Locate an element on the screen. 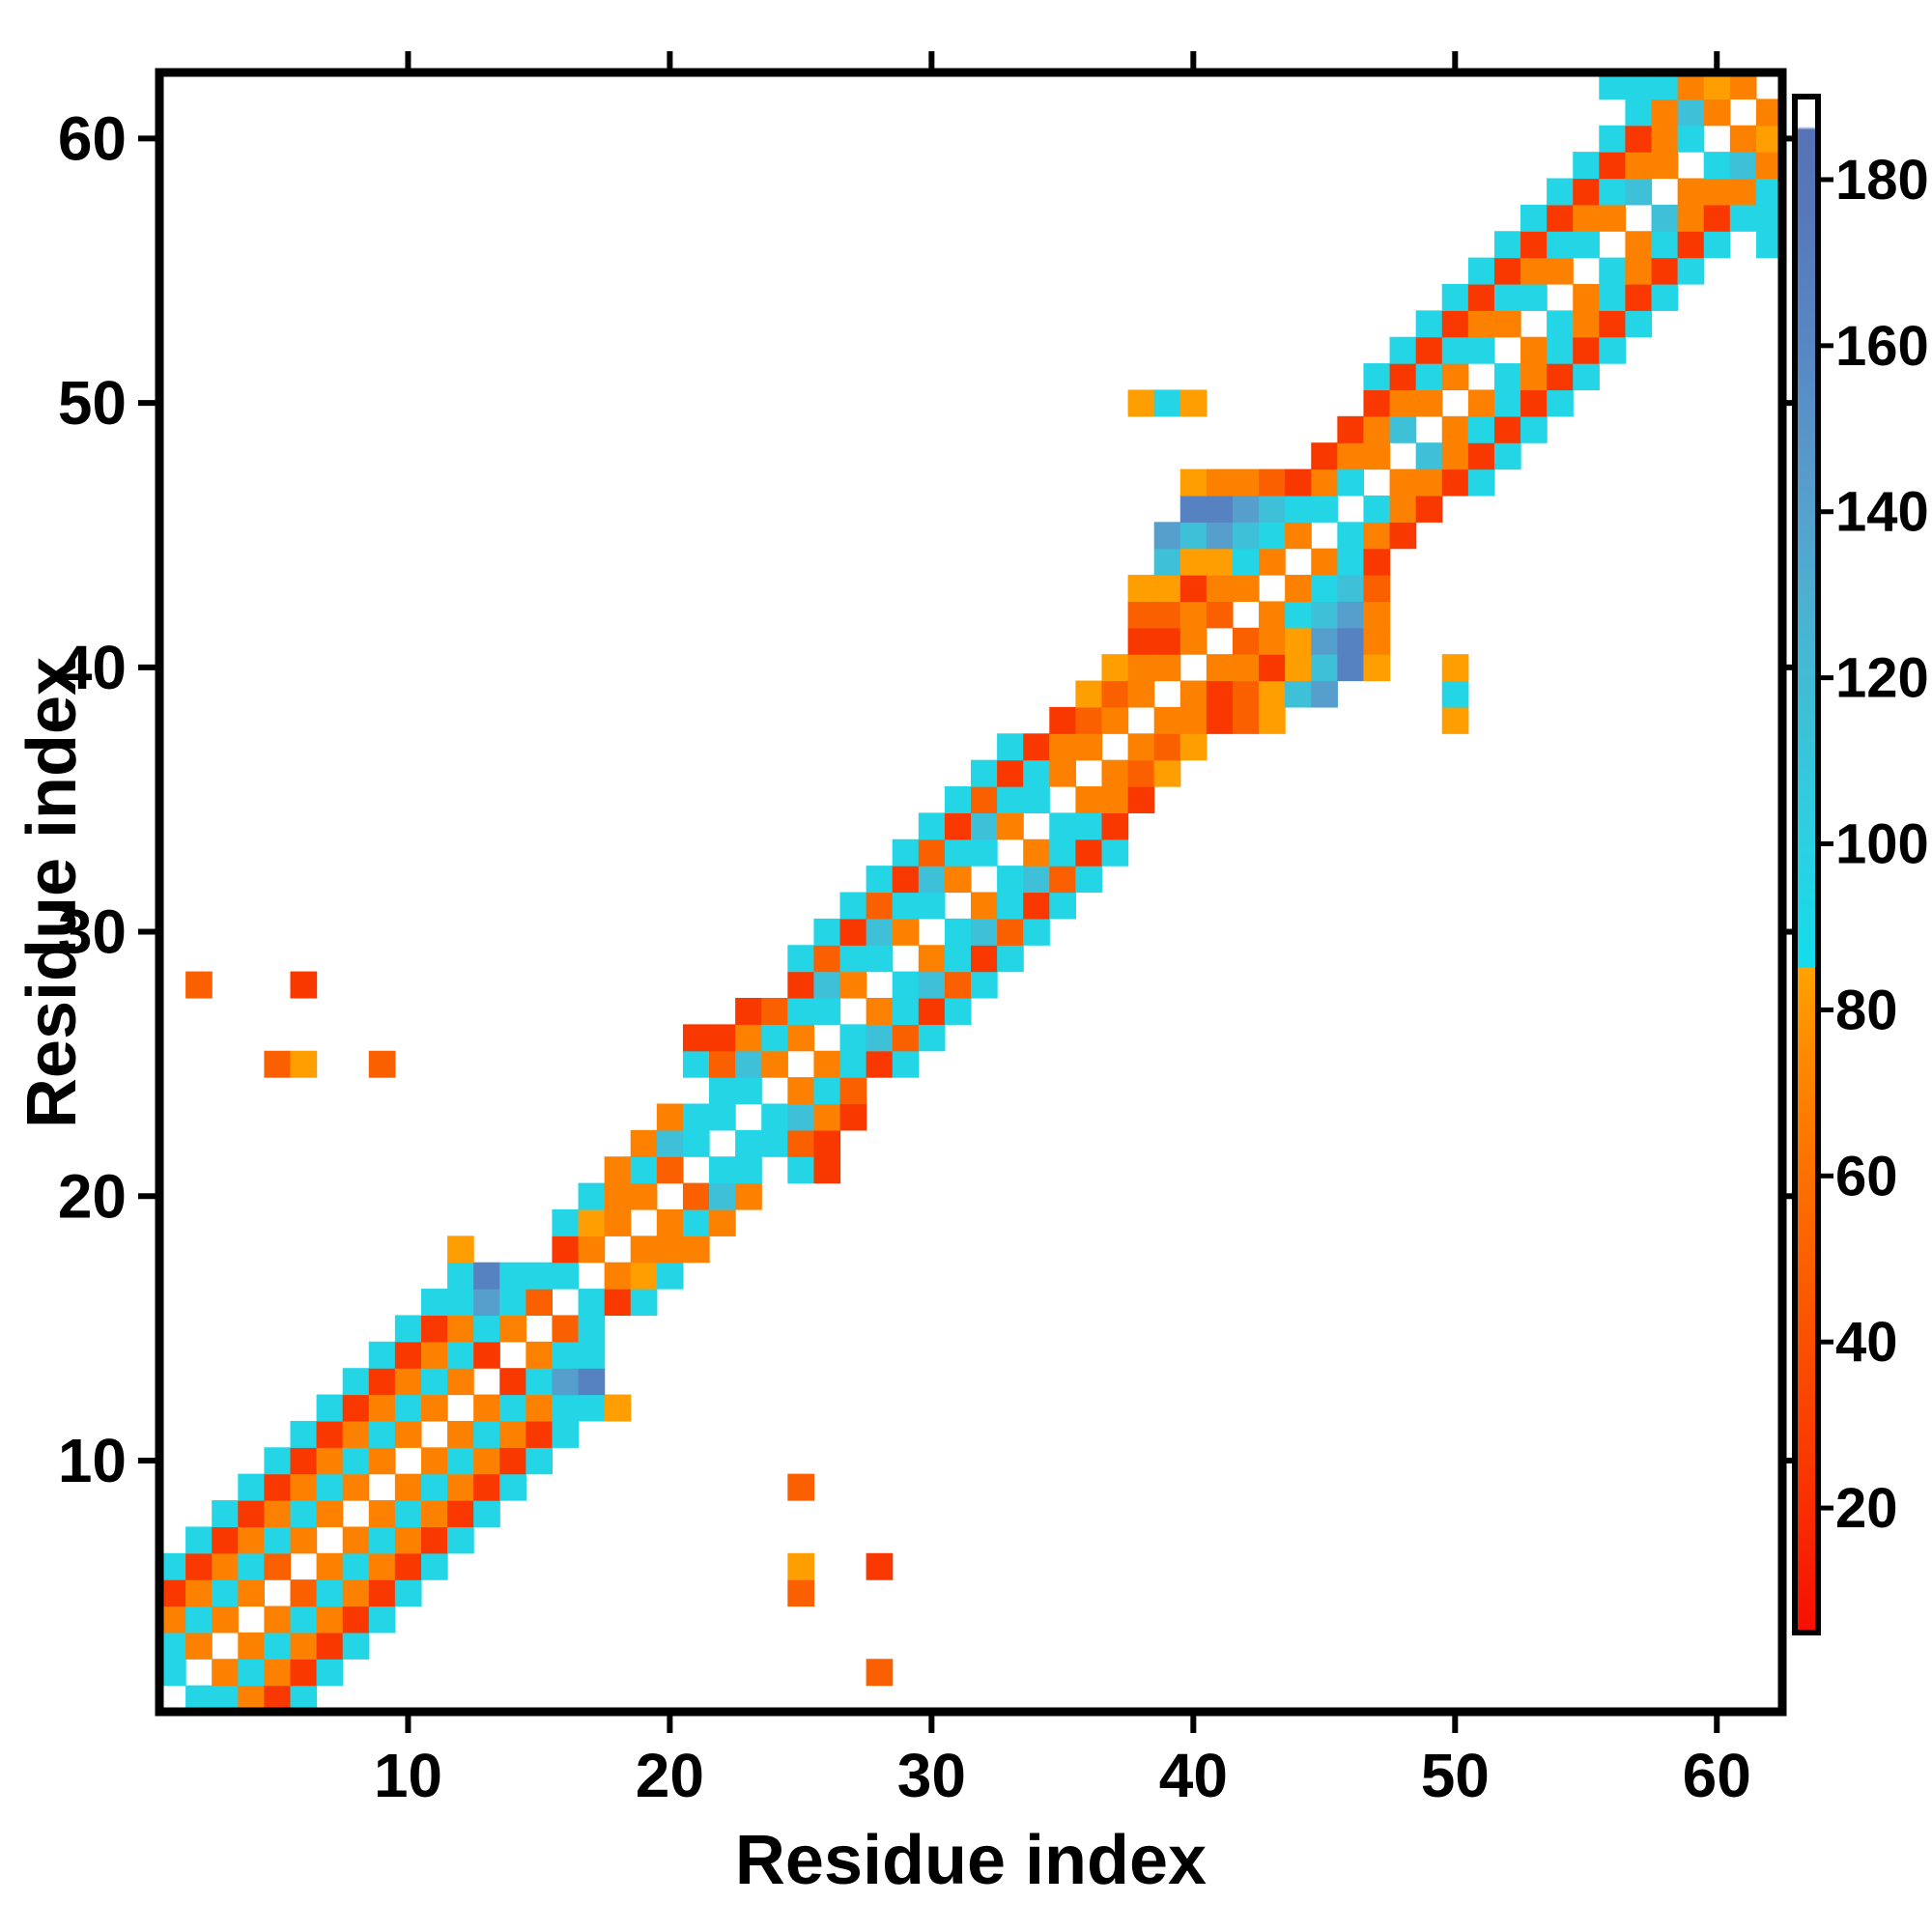 This screenshot has height=1932, width=1932. colorbar-tick-label: 120 is located at coordinates (1882, 678).